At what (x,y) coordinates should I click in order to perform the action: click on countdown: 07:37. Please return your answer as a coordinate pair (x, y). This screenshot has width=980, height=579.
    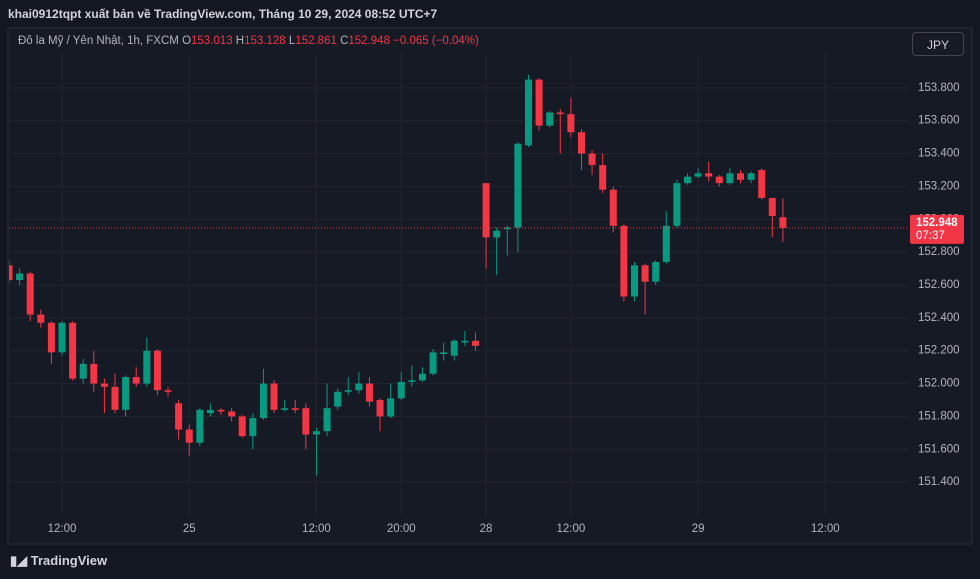
    Looking at the image, I should click on (930, 236).